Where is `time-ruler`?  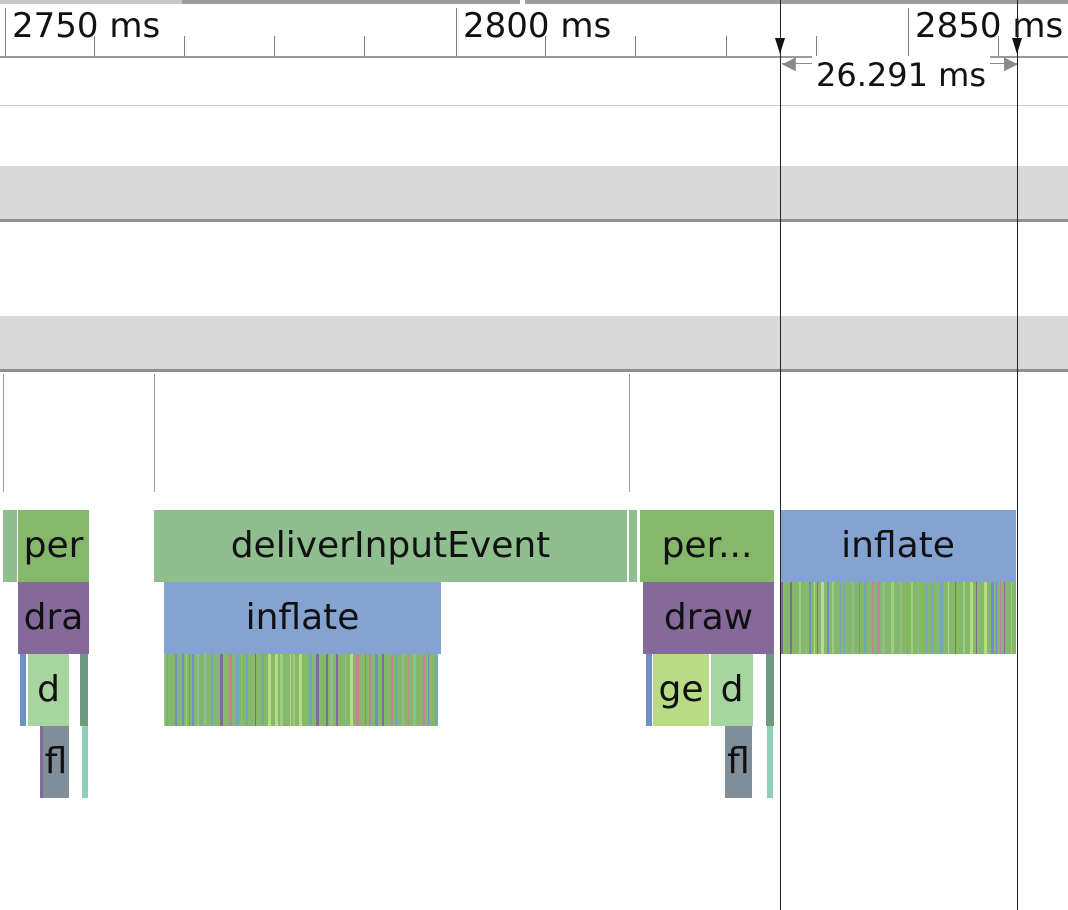
time-ruler is located at coordinates (534, 29).